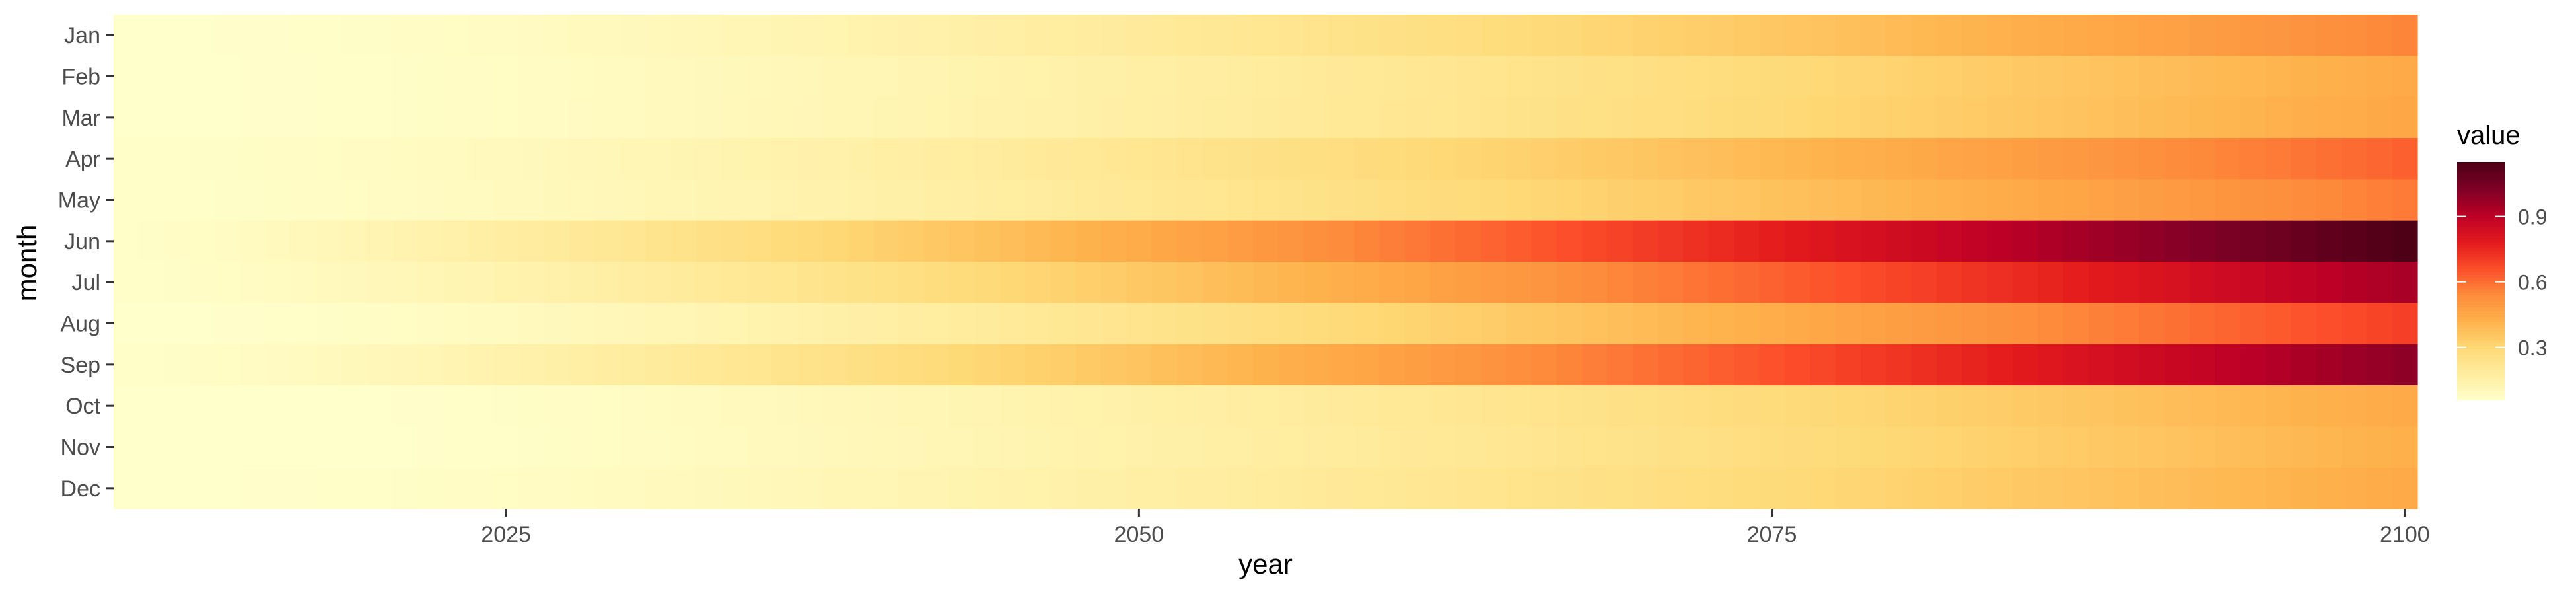 The image size is (2576, 598). Describe the element at coordinates (1139, 534) in the screenshot. I see `x-tick-label: 2050` at that location.